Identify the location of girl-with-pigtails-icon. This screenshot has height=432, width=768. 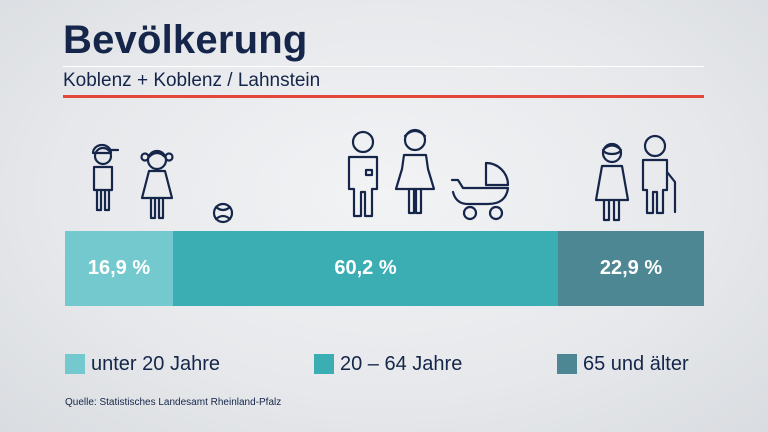
(157, 184).